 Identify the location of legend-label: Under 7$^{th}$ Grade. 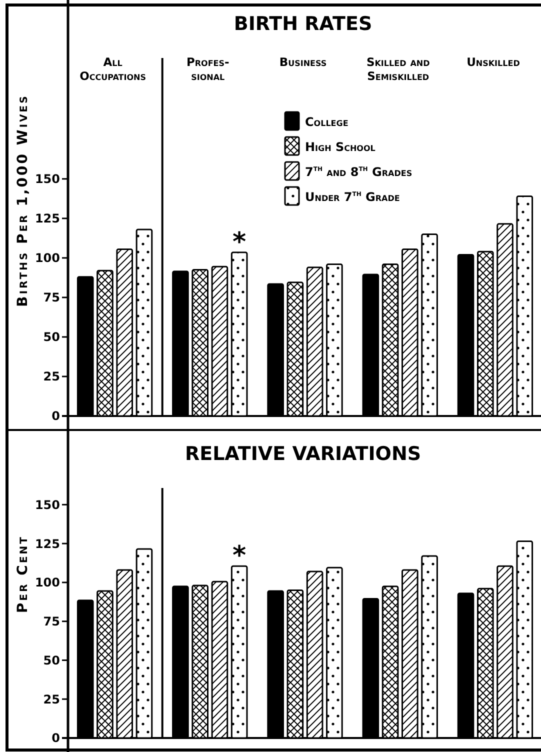
(352, 196).